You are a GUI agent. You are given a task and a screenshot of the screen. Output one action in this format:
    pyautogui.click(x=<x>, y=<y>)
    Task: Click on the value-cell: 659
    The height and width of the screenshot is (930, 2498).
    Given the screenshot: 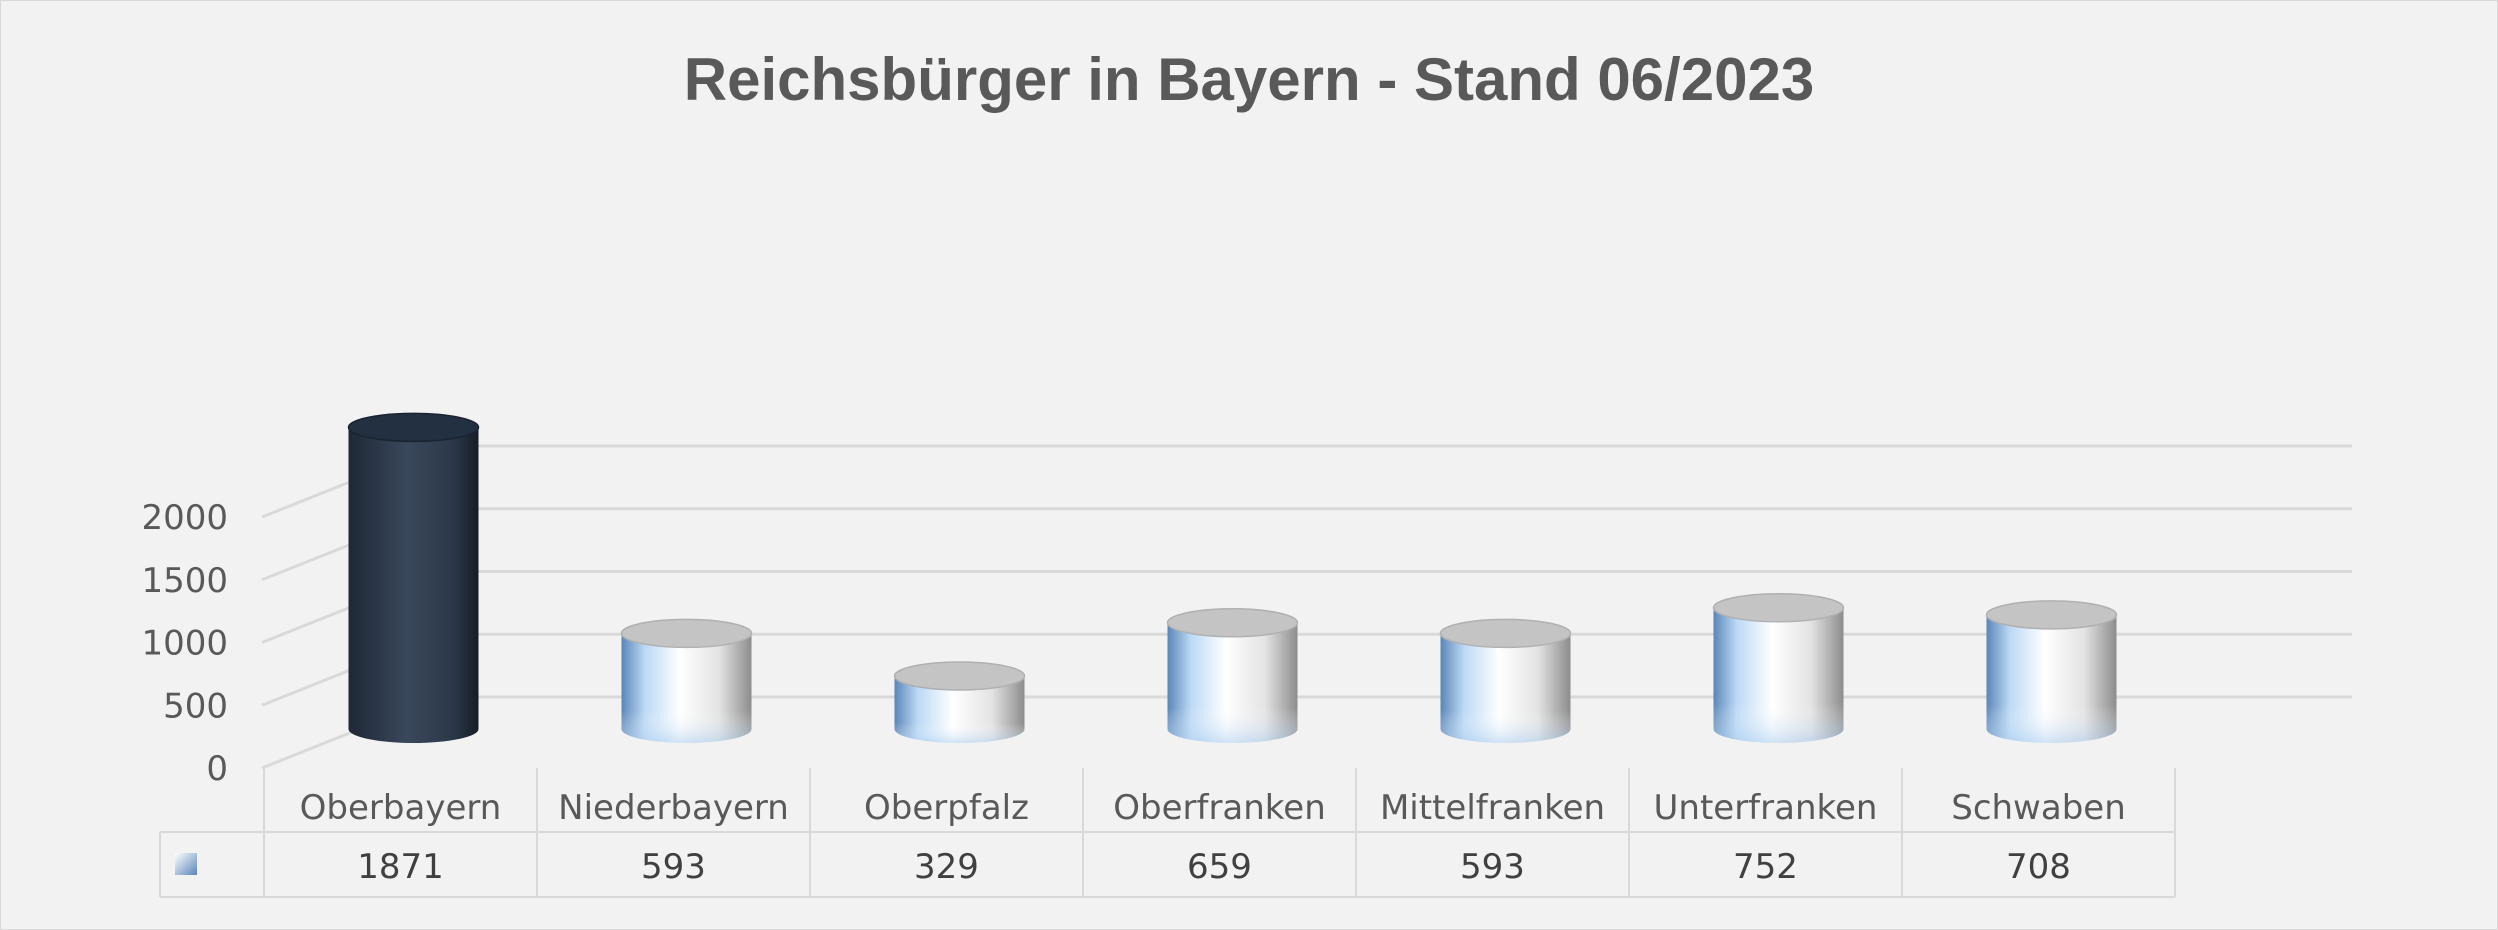 What is the action you would take?
    pyautogui.click(x=1219, y=867)
    